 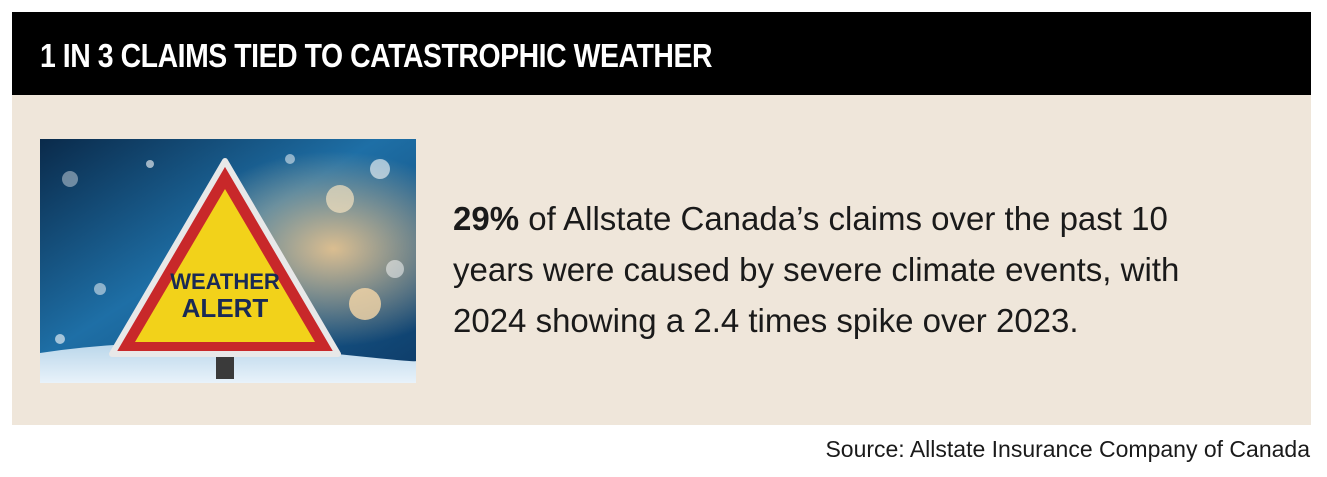 What do you see at coordinates (486, 218) in the screenshot?
I see `stat-highlight: 29%` at bounding box center [486, 218].